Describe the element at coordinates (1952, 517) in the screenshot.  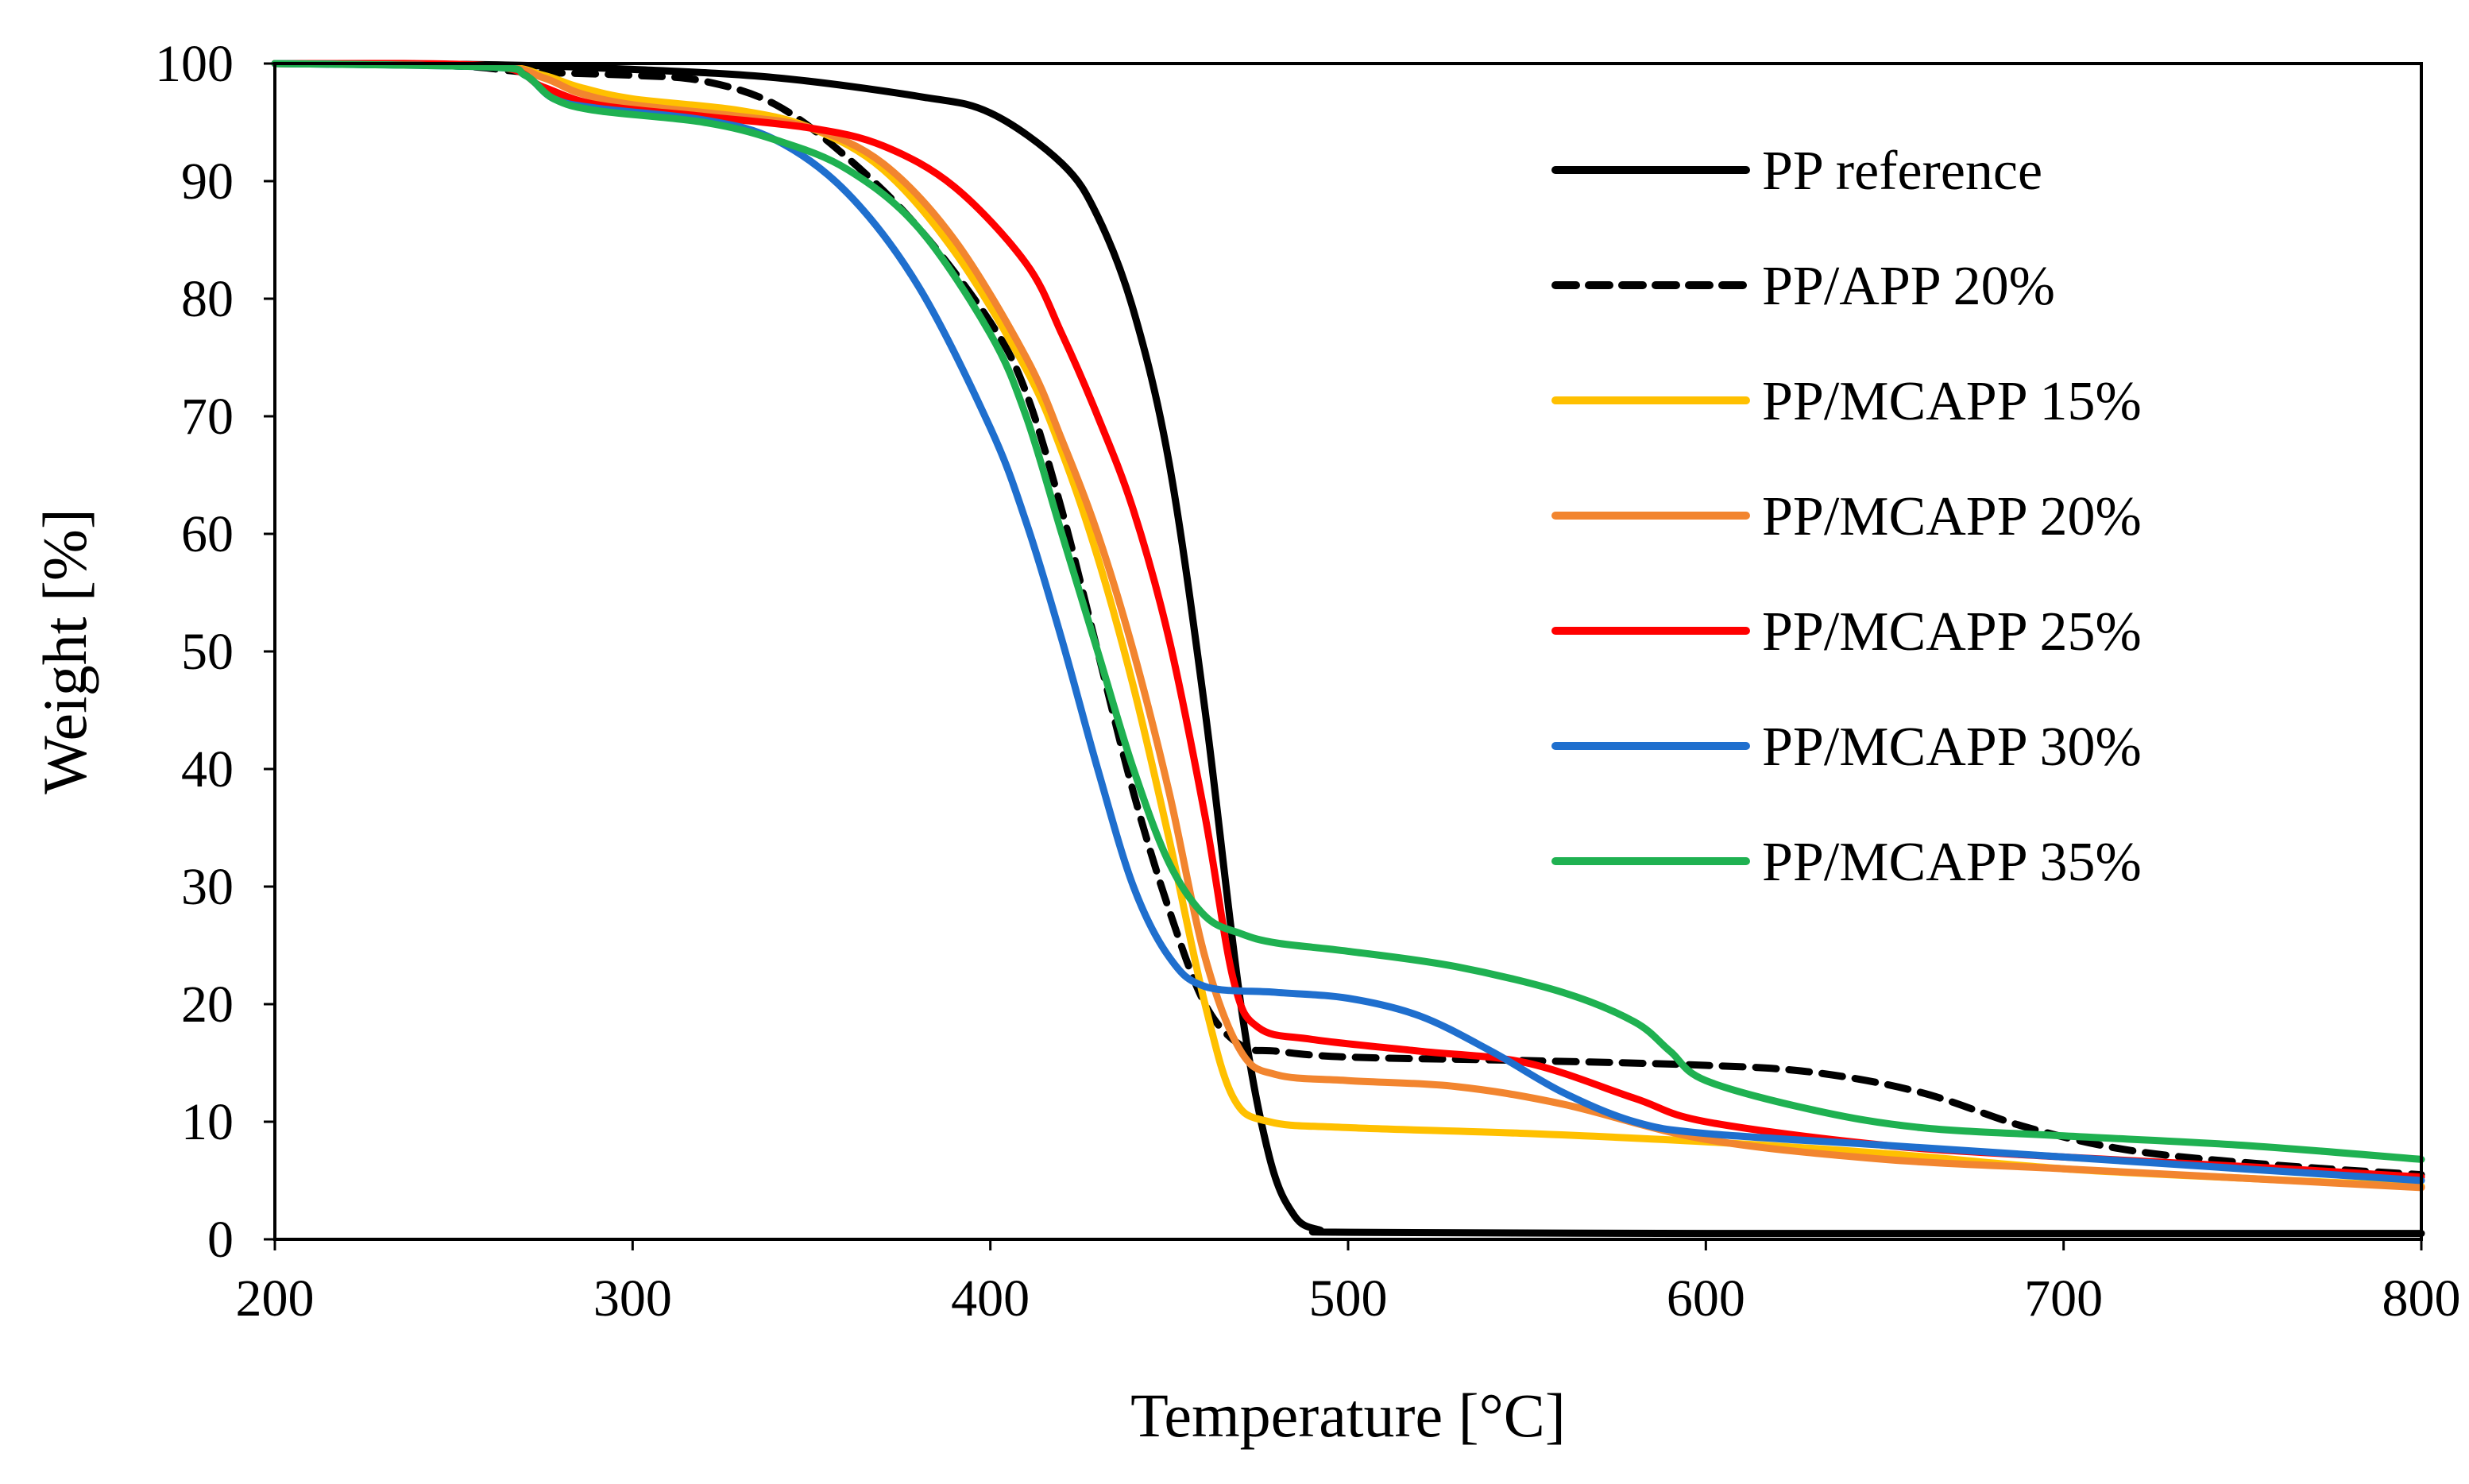
I see `legend-label-pp-mcapp-20: PP/MCAPP 20%` at that location.